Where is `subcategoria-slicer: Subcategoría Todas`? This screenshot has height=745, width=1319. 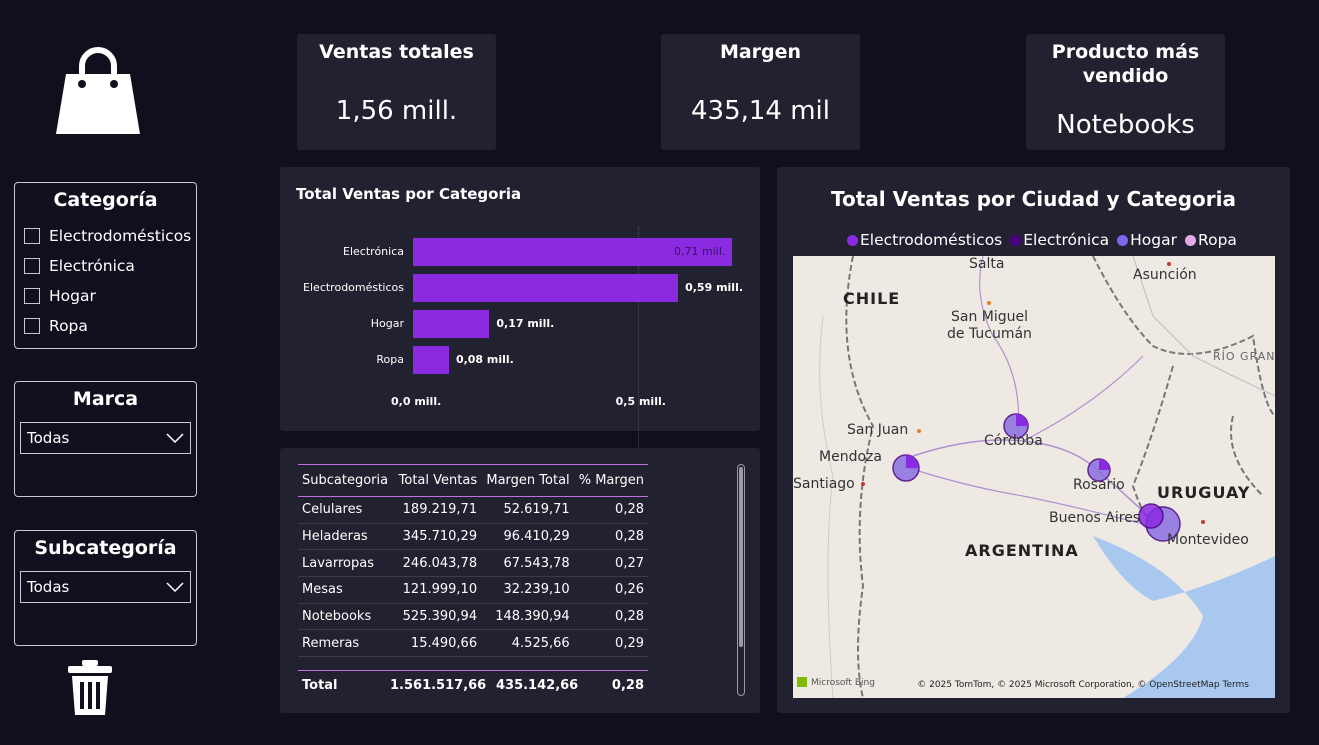 subcategoria-slicer: Subcategoría Todas is located at coordinates (105, 588).